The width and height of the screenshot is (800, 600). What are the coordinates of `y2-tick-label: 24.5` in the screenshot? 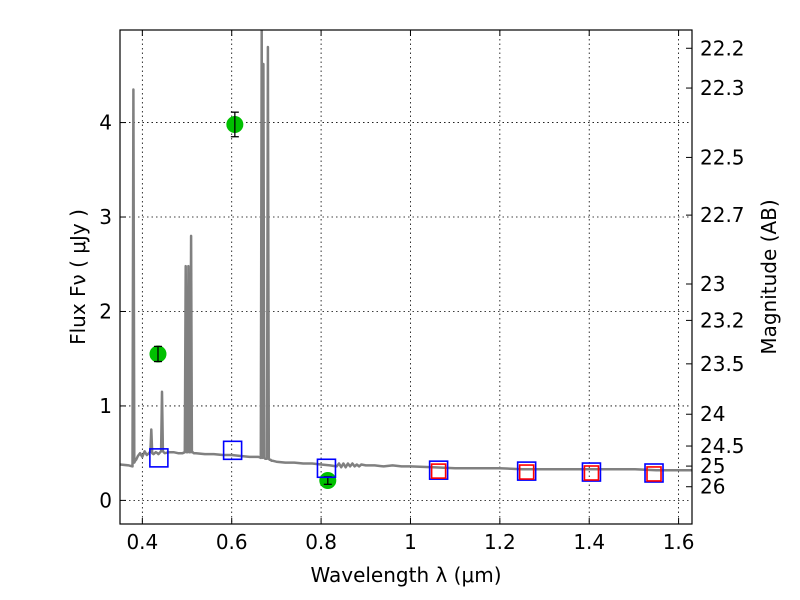 It's located at (722, 446).